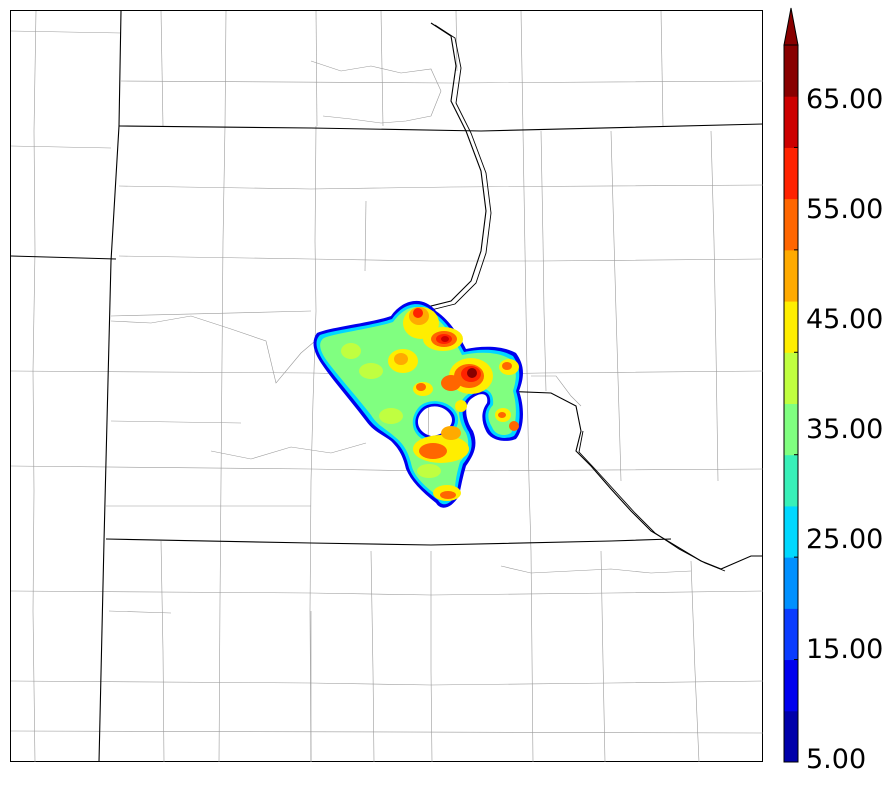 This screenshot has height=785, width=894. What do you see at coordinates (845, 209) in the screenshot?
I see `colorbar-label: 55.00` at bounding box center [845, 209].